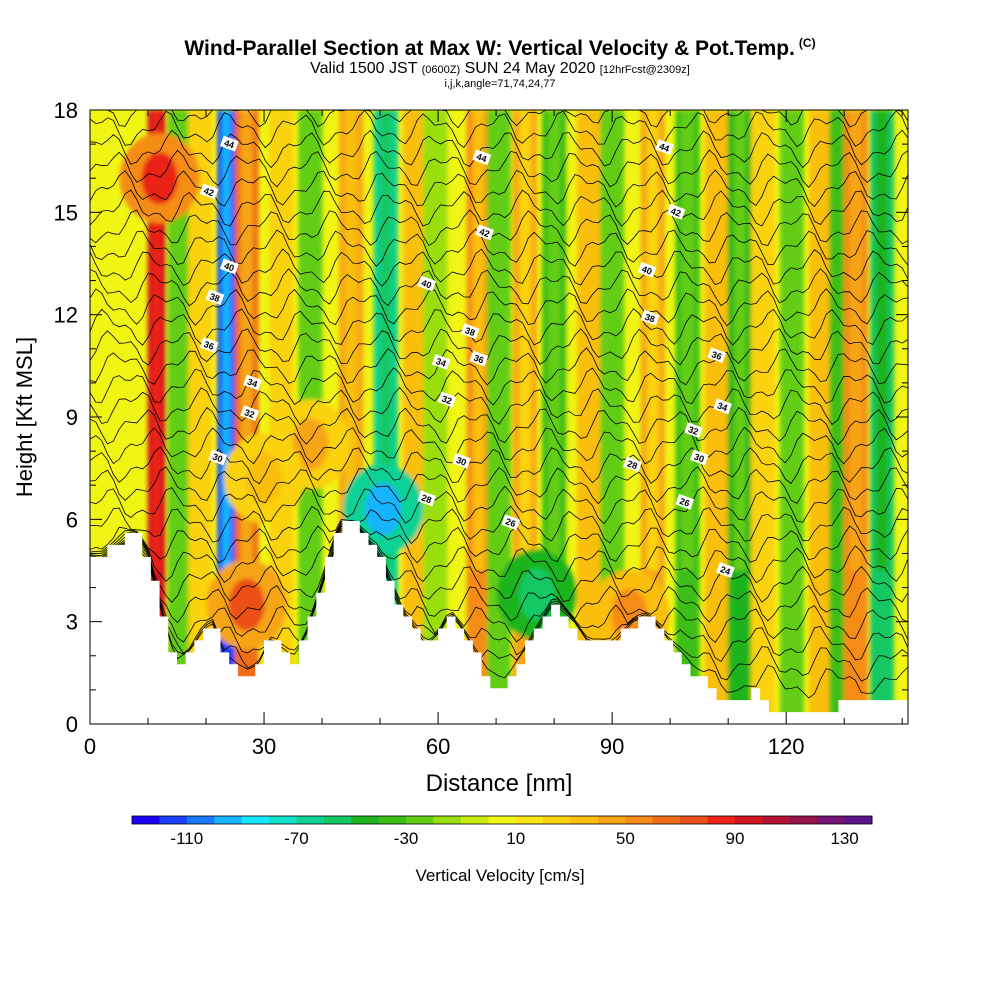 Image resolution: width=1000 pixels, height=1000 pixels. I want to click on contour-label-text: 30, so click(217, 457).